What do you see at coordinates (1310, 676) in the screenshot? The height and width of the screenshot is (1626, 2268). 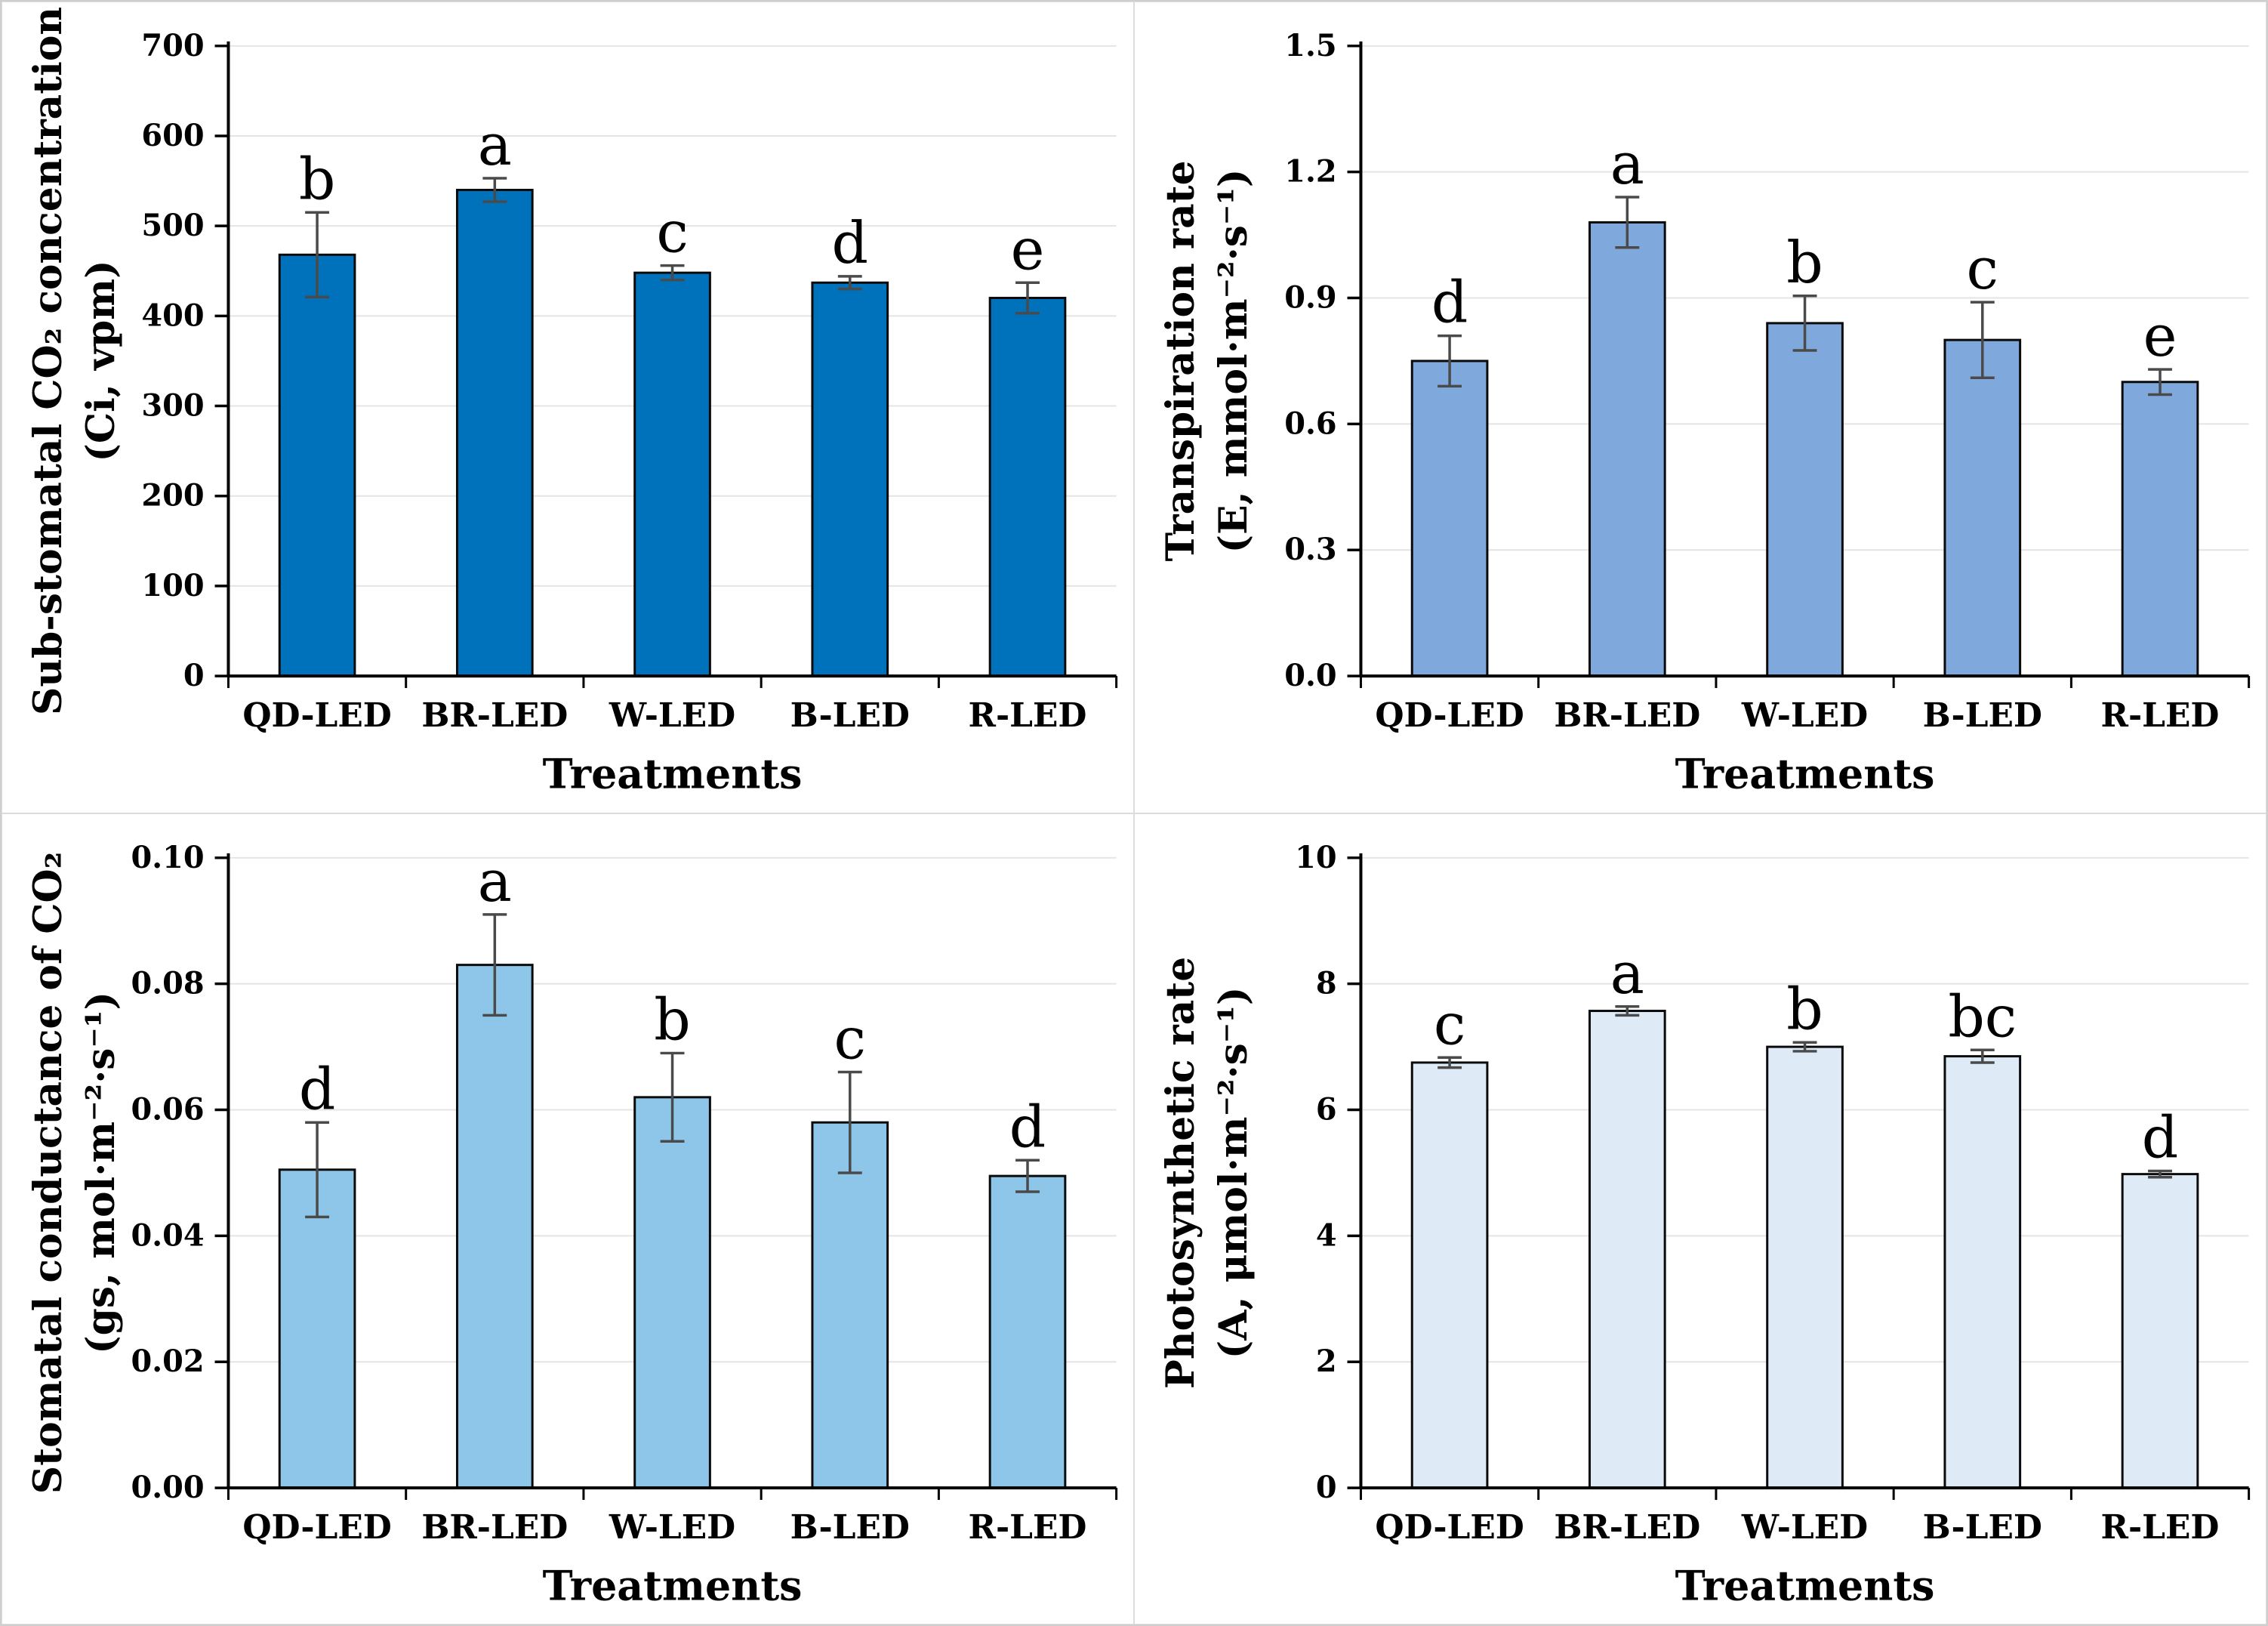 I see `y-tick-label: 0.0` at bounding box center [1310, 676].